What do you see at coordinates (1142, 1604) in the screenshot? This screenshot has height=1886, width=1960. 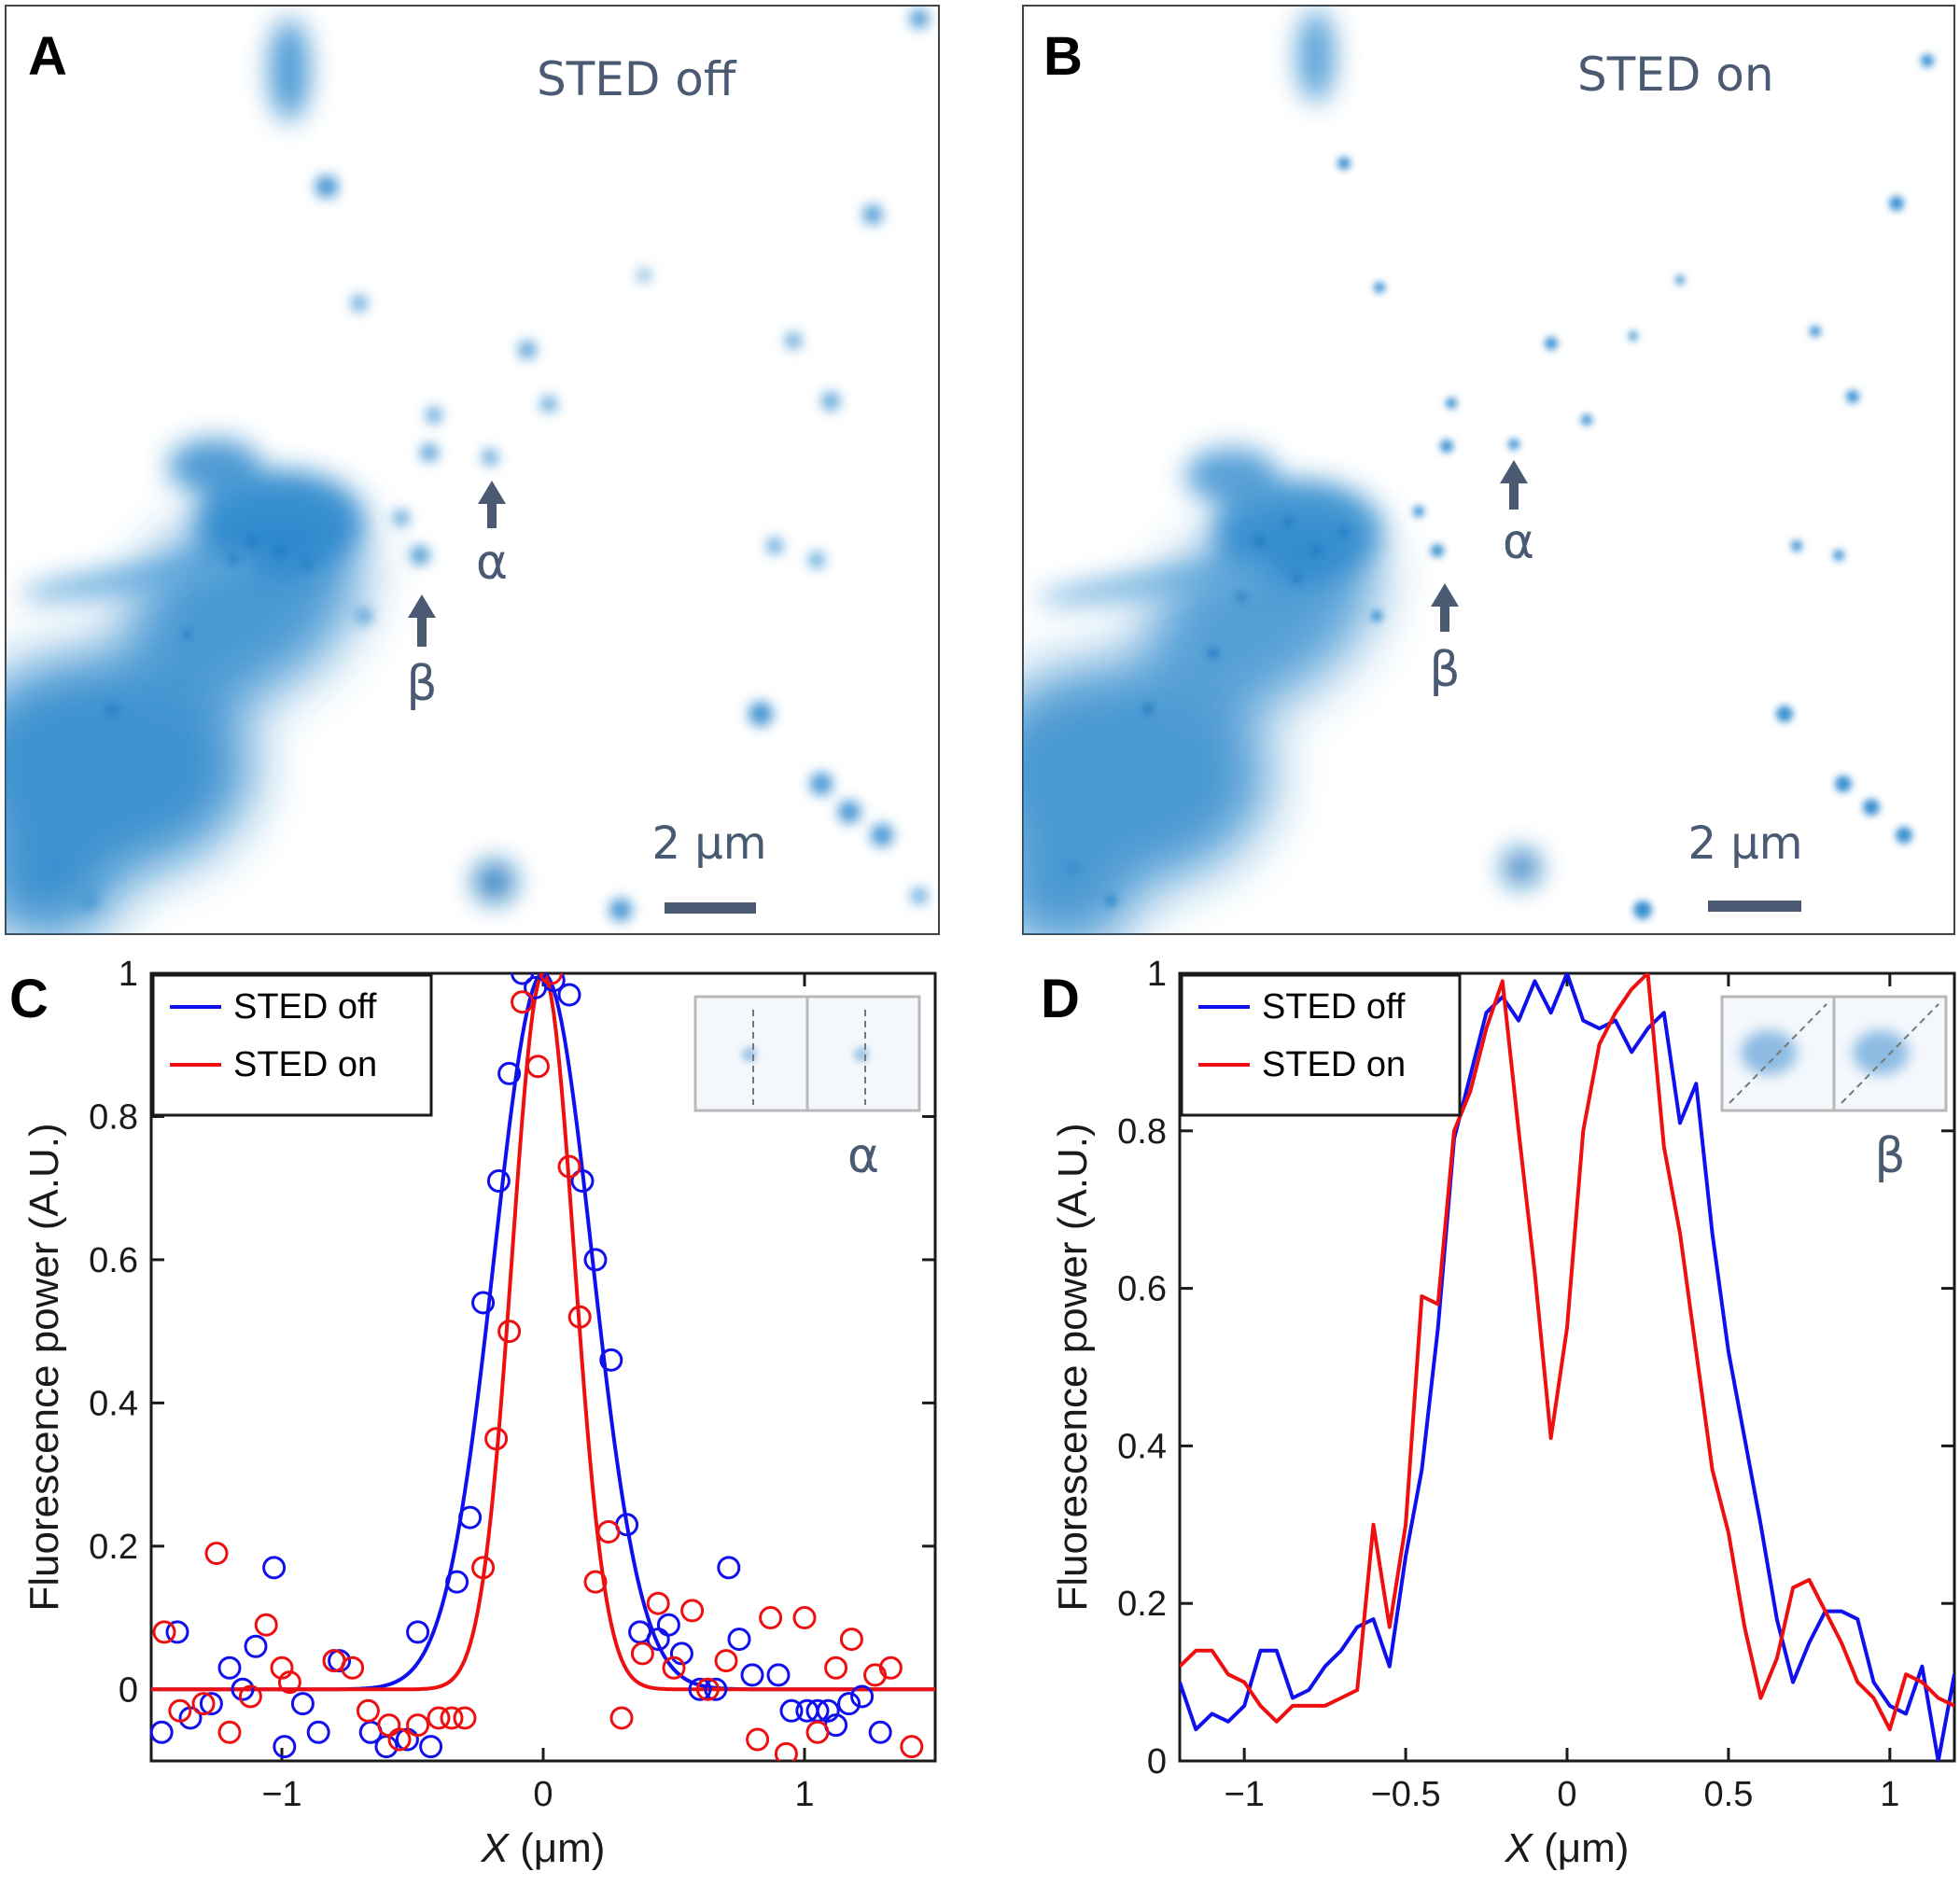 I see `y-tick-label: 0.2` at bounding box center [1142, 1604].